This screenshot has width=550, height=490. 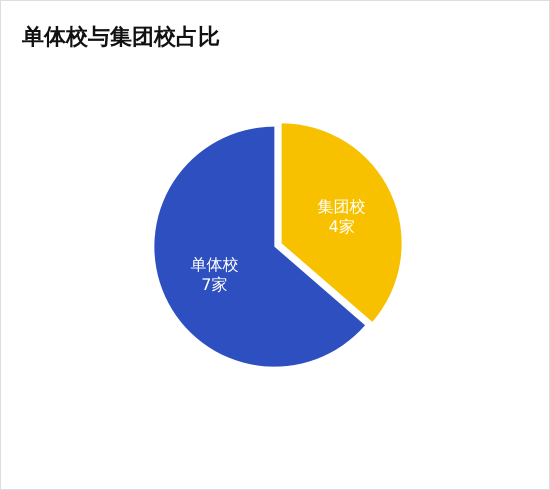 What do you see at coordinates (342, 206) in the screenshot?
I see `slice-label: 集团校` at bounding box center [342, 206].